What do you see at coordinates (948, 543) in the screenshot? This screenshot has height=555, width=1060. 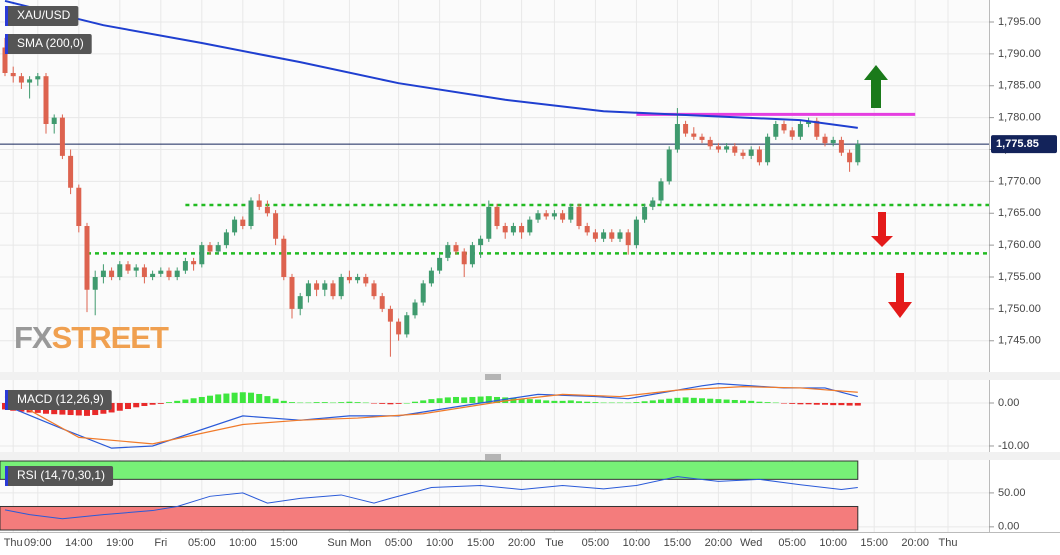 I see `x-tick-label: Thu` at bounding box center [948, 543].